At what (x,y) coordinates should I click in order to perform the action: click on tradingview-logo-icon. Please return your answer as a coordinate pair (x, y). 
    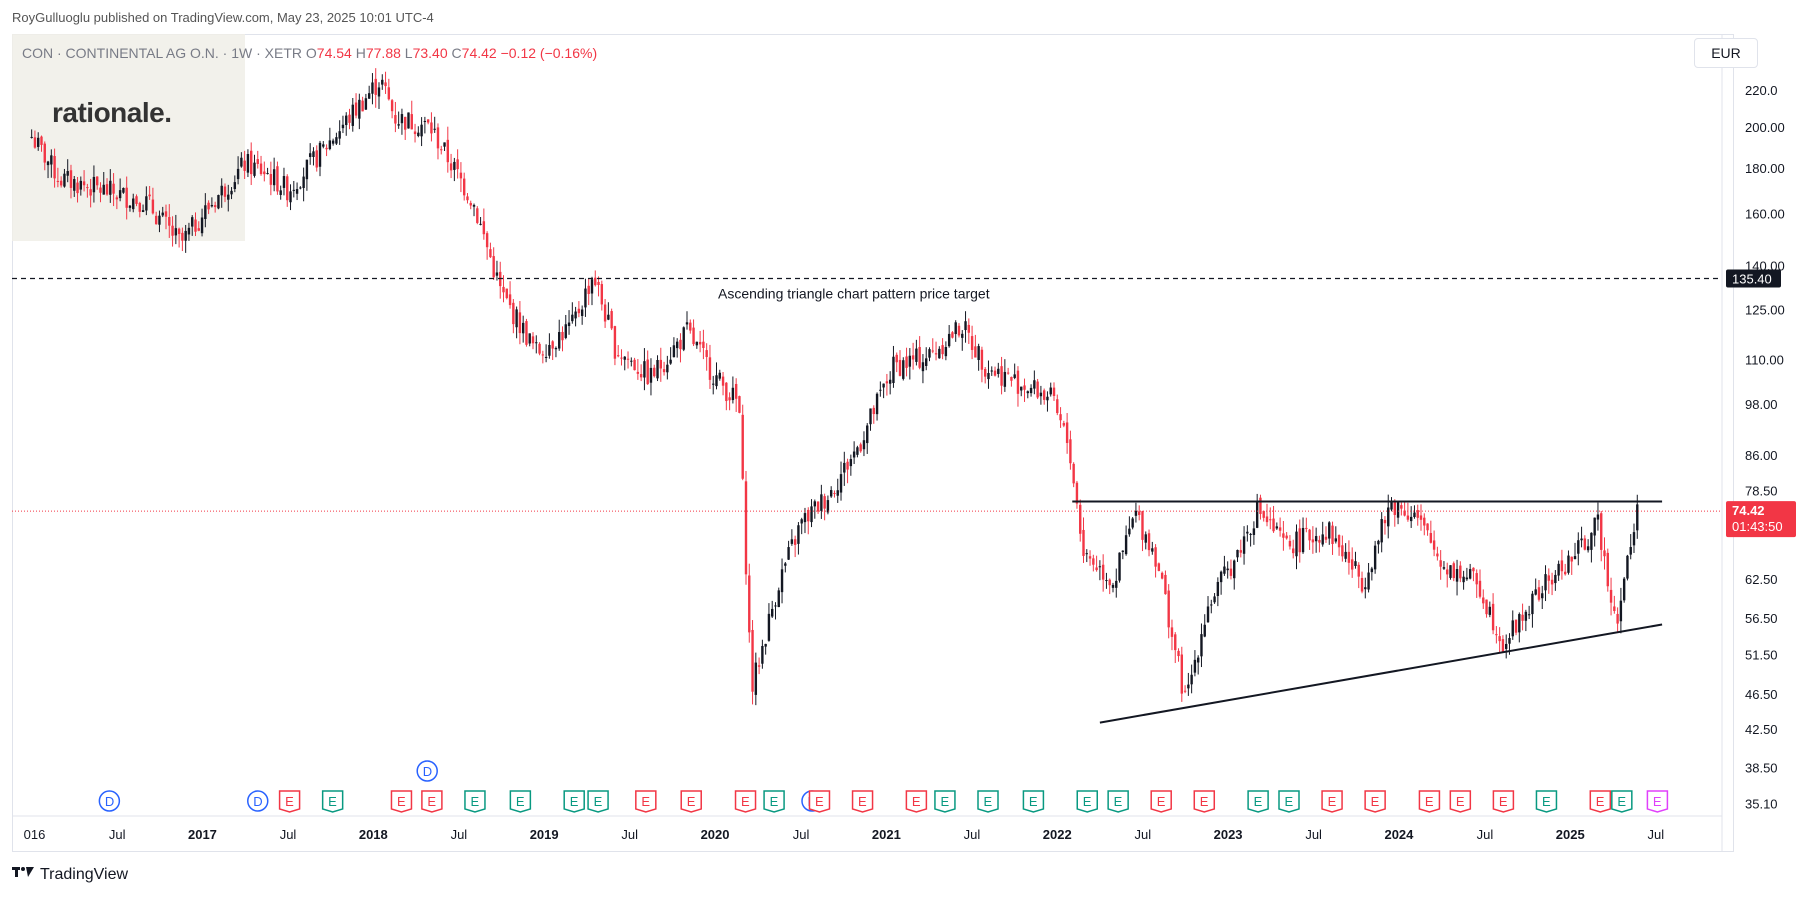
    Looking at the image, I should click on (23, 874).